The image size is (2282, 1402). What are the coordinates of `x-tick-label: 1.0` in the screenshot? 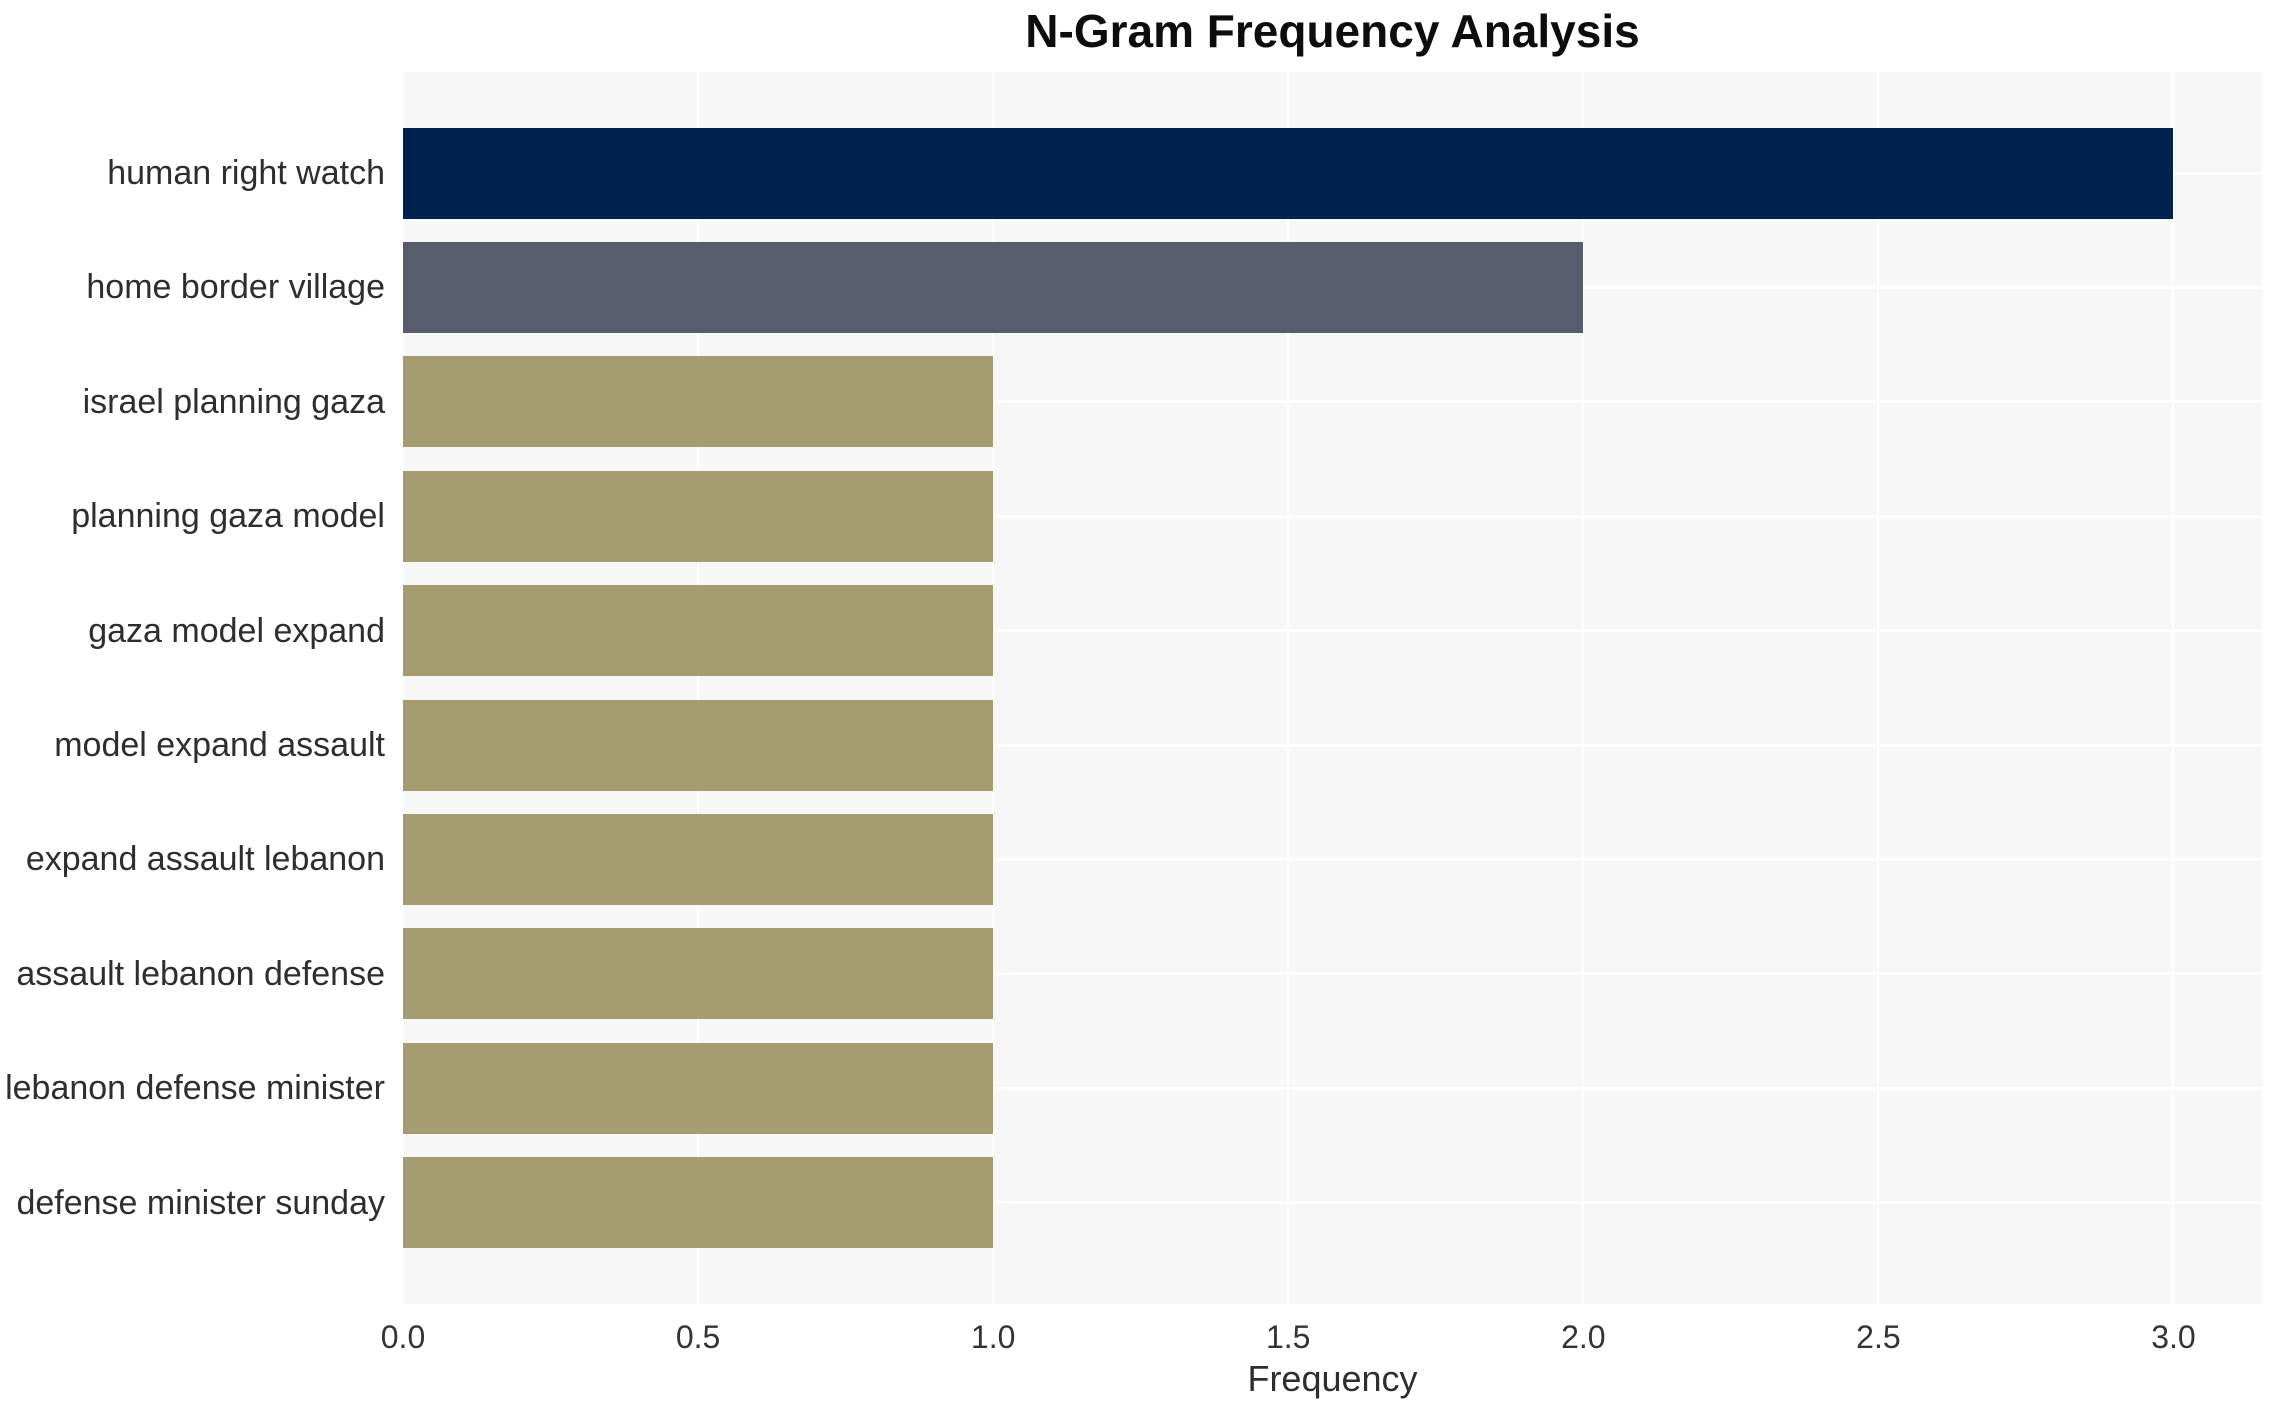 It's located at (993, 1337).